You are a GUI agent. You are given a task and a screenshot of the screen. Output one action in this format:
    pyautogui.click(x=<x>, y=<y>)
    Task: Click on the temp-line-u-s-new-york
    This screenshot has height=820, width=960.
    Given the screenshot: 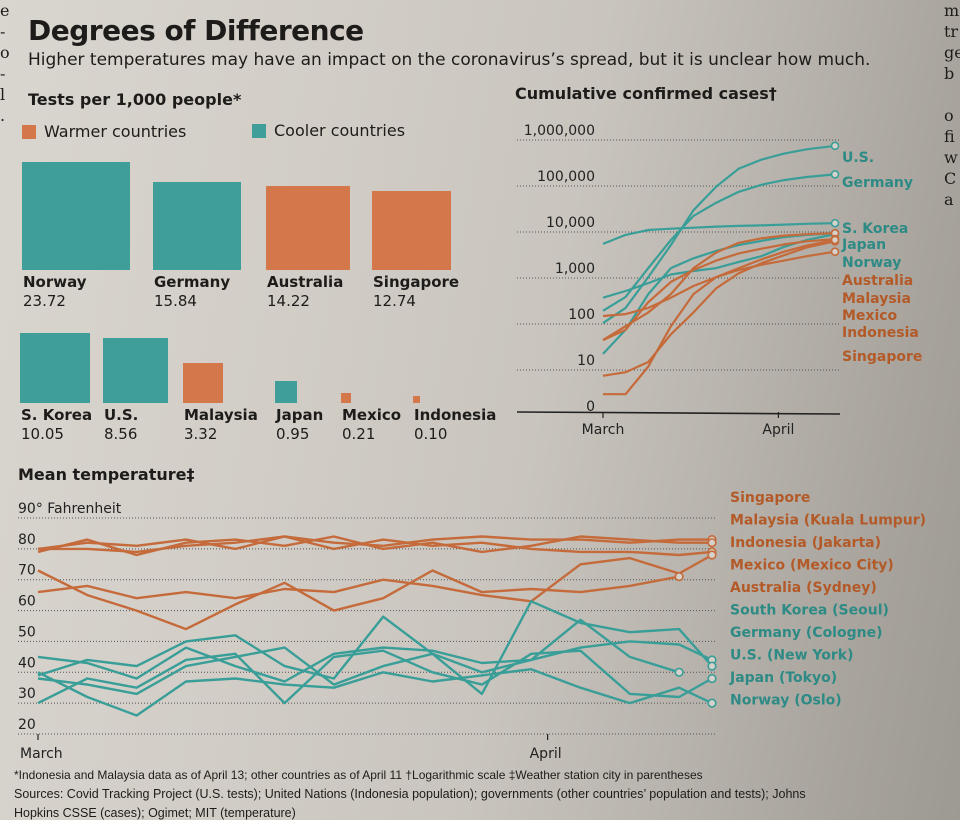 What is the action you would take?
    pyautogui.click(x=358, y=657)
    